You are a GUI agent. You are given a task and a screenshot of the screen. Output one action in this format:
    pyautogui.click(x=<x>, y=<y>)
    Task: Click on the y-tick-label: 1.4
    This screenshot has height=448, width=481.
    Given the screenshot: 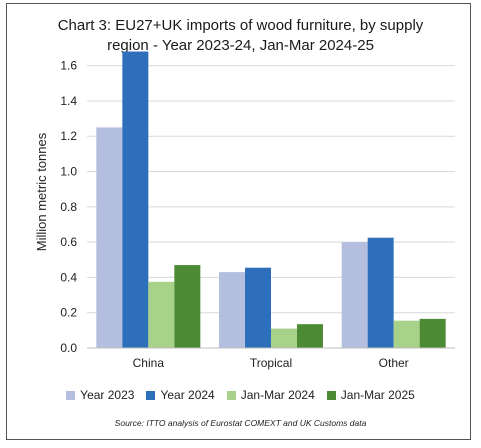 What is the action you would take?
    pyautogui.click(x=68, y=101)
    